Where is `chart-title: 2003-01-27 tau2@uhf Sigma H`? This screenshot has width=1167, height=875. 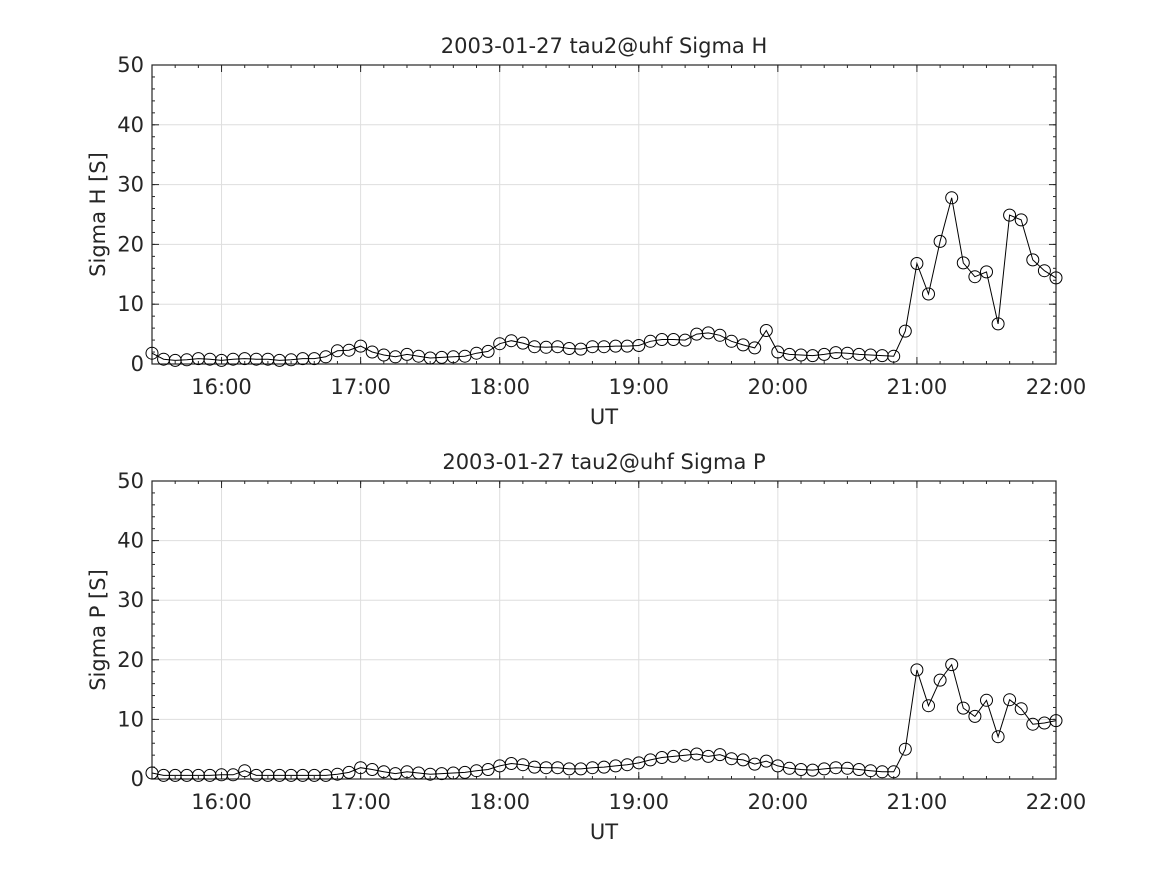 chart-title: 2003-01-27 tau2@uhf Sigma H is located at coordinates (604, 46).